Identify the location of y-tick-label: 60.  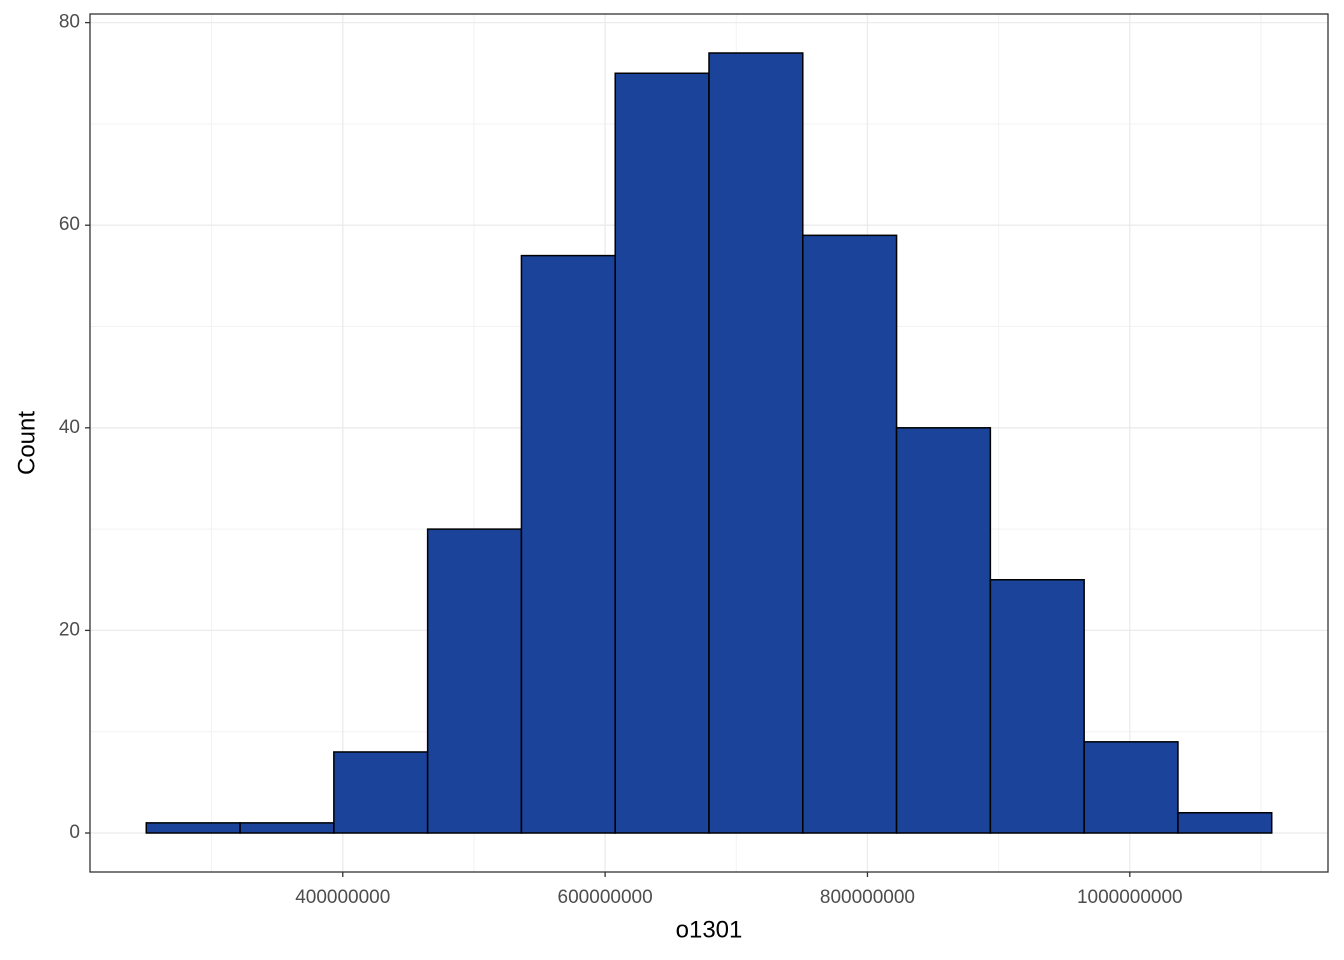
(69, 224).